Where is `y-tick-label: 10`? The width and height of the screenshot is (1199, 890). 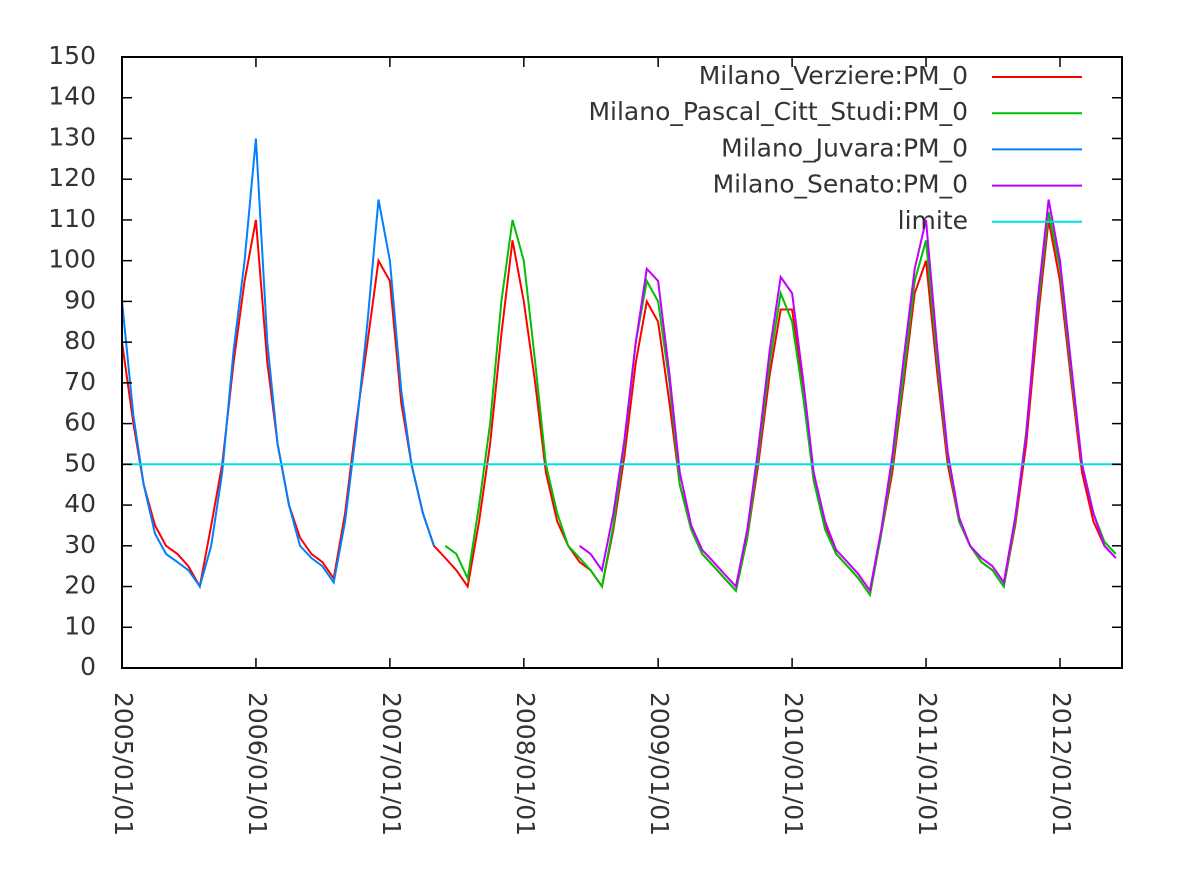 y-tick-label: 10 is located at coordinates (80, 625).